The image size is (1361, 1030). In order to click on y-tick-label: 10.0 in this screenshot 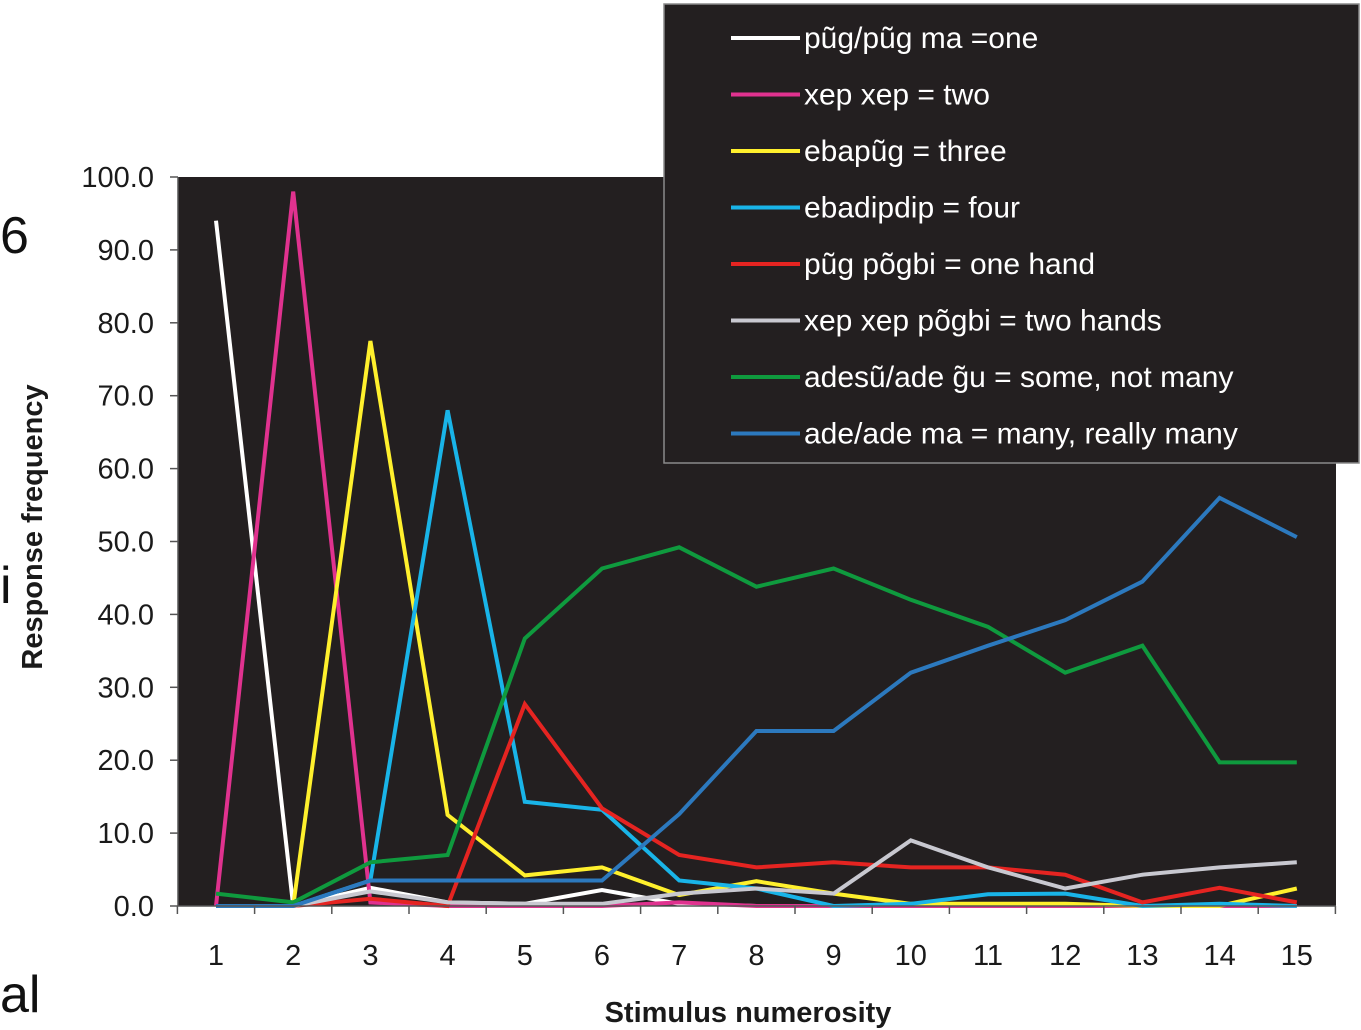, I will do `click(126, 834)`.